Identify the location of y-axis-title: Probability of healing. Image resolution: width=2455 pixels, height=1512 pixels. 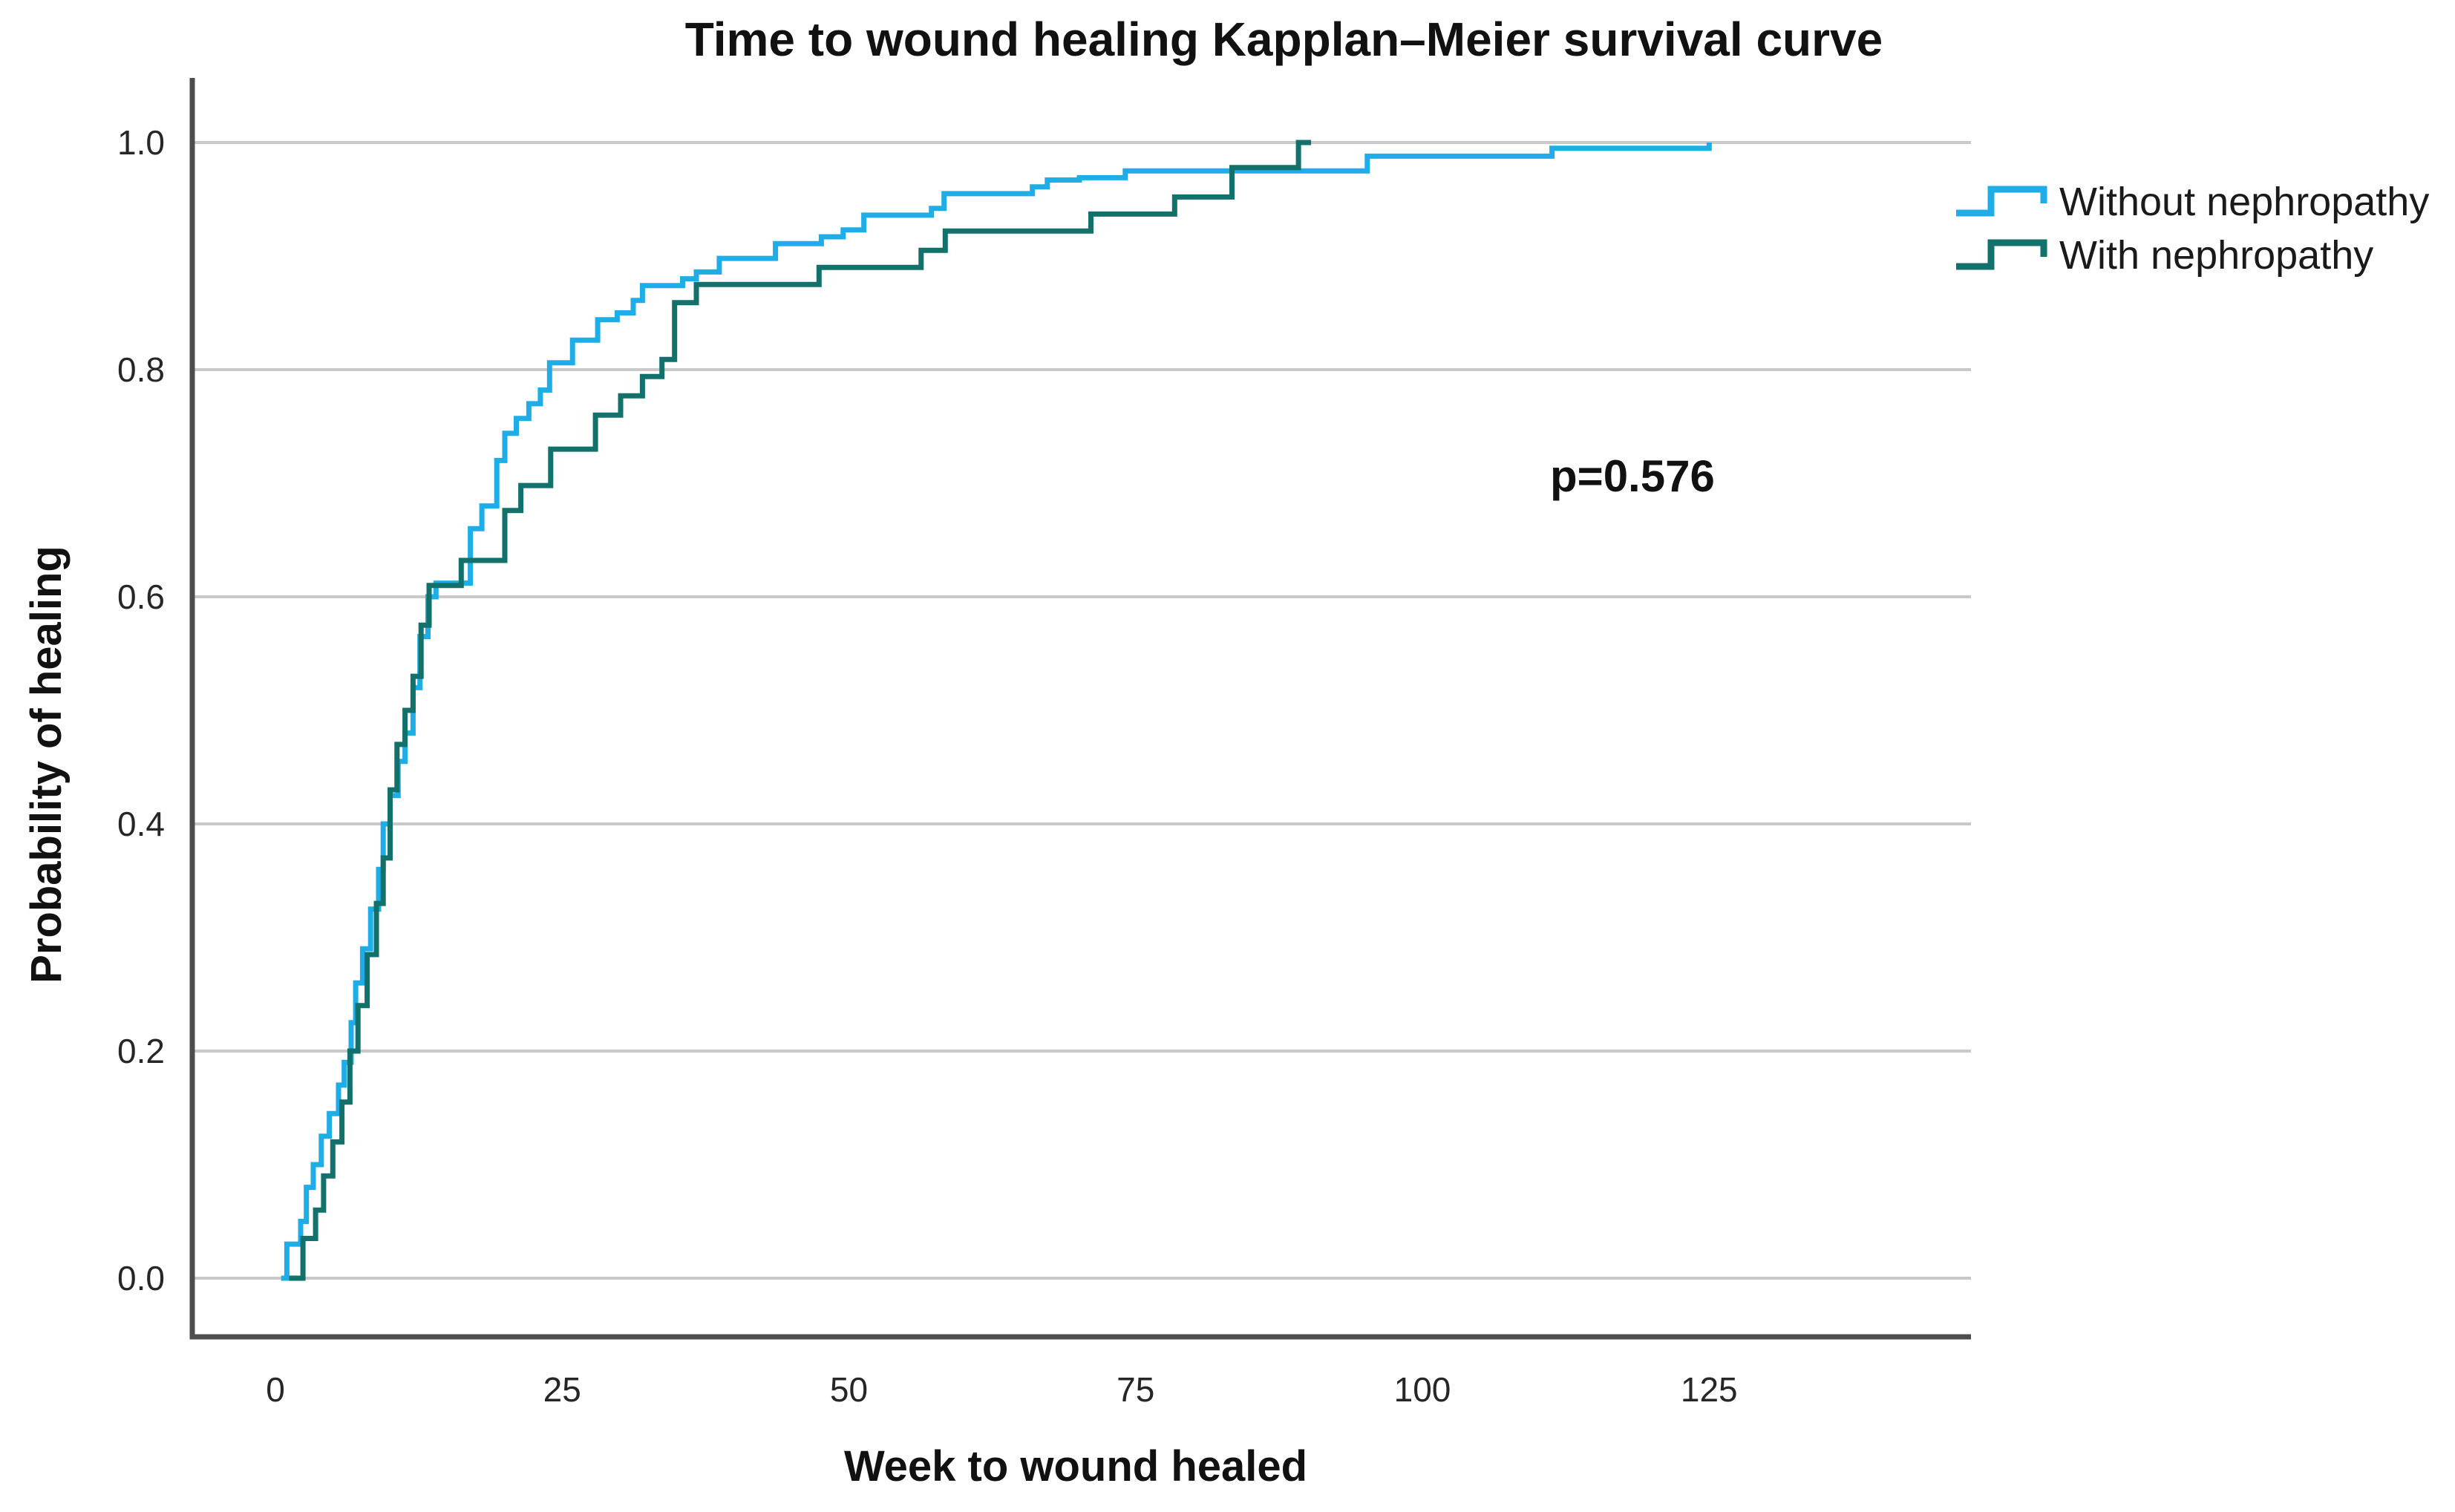
(46, 765).